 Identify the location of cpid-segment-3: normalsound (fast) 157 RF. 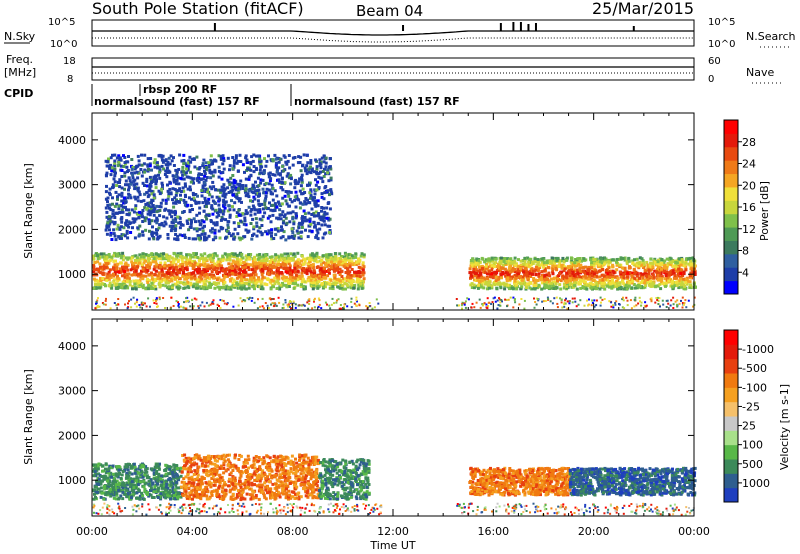
(377, 101).